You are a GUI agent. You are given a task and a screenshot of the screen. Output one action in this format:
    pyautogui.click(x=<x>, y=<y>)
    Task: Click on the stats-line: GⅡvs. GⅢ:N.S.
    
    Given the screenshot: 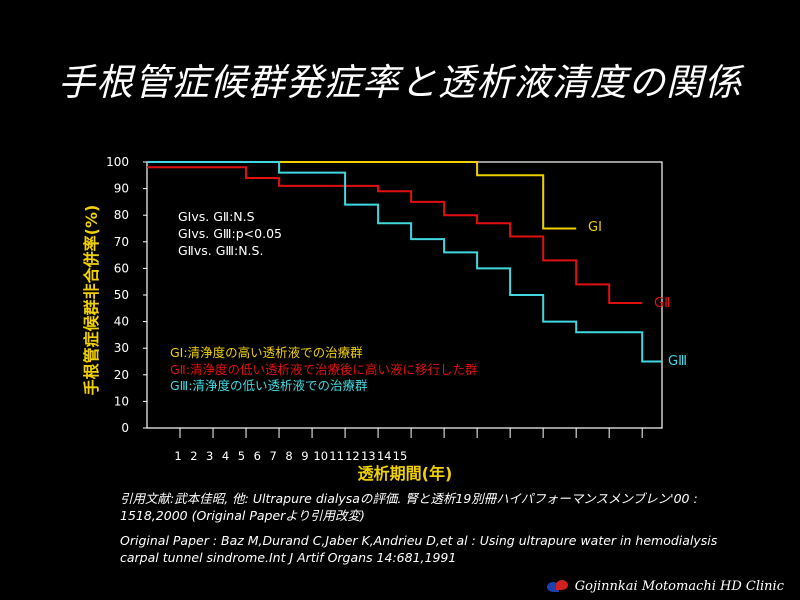 What is the action you would take?
    pyautogui.click(x=221, y=250)
    